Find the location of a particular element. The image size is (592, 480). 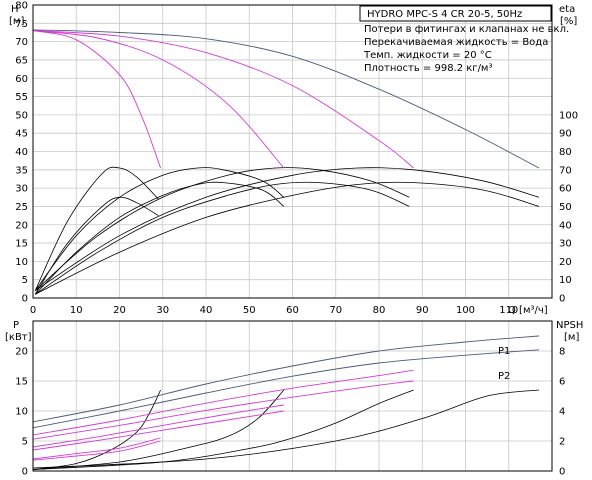

p-tick-label: 20 is located at coordinates (21, 352).